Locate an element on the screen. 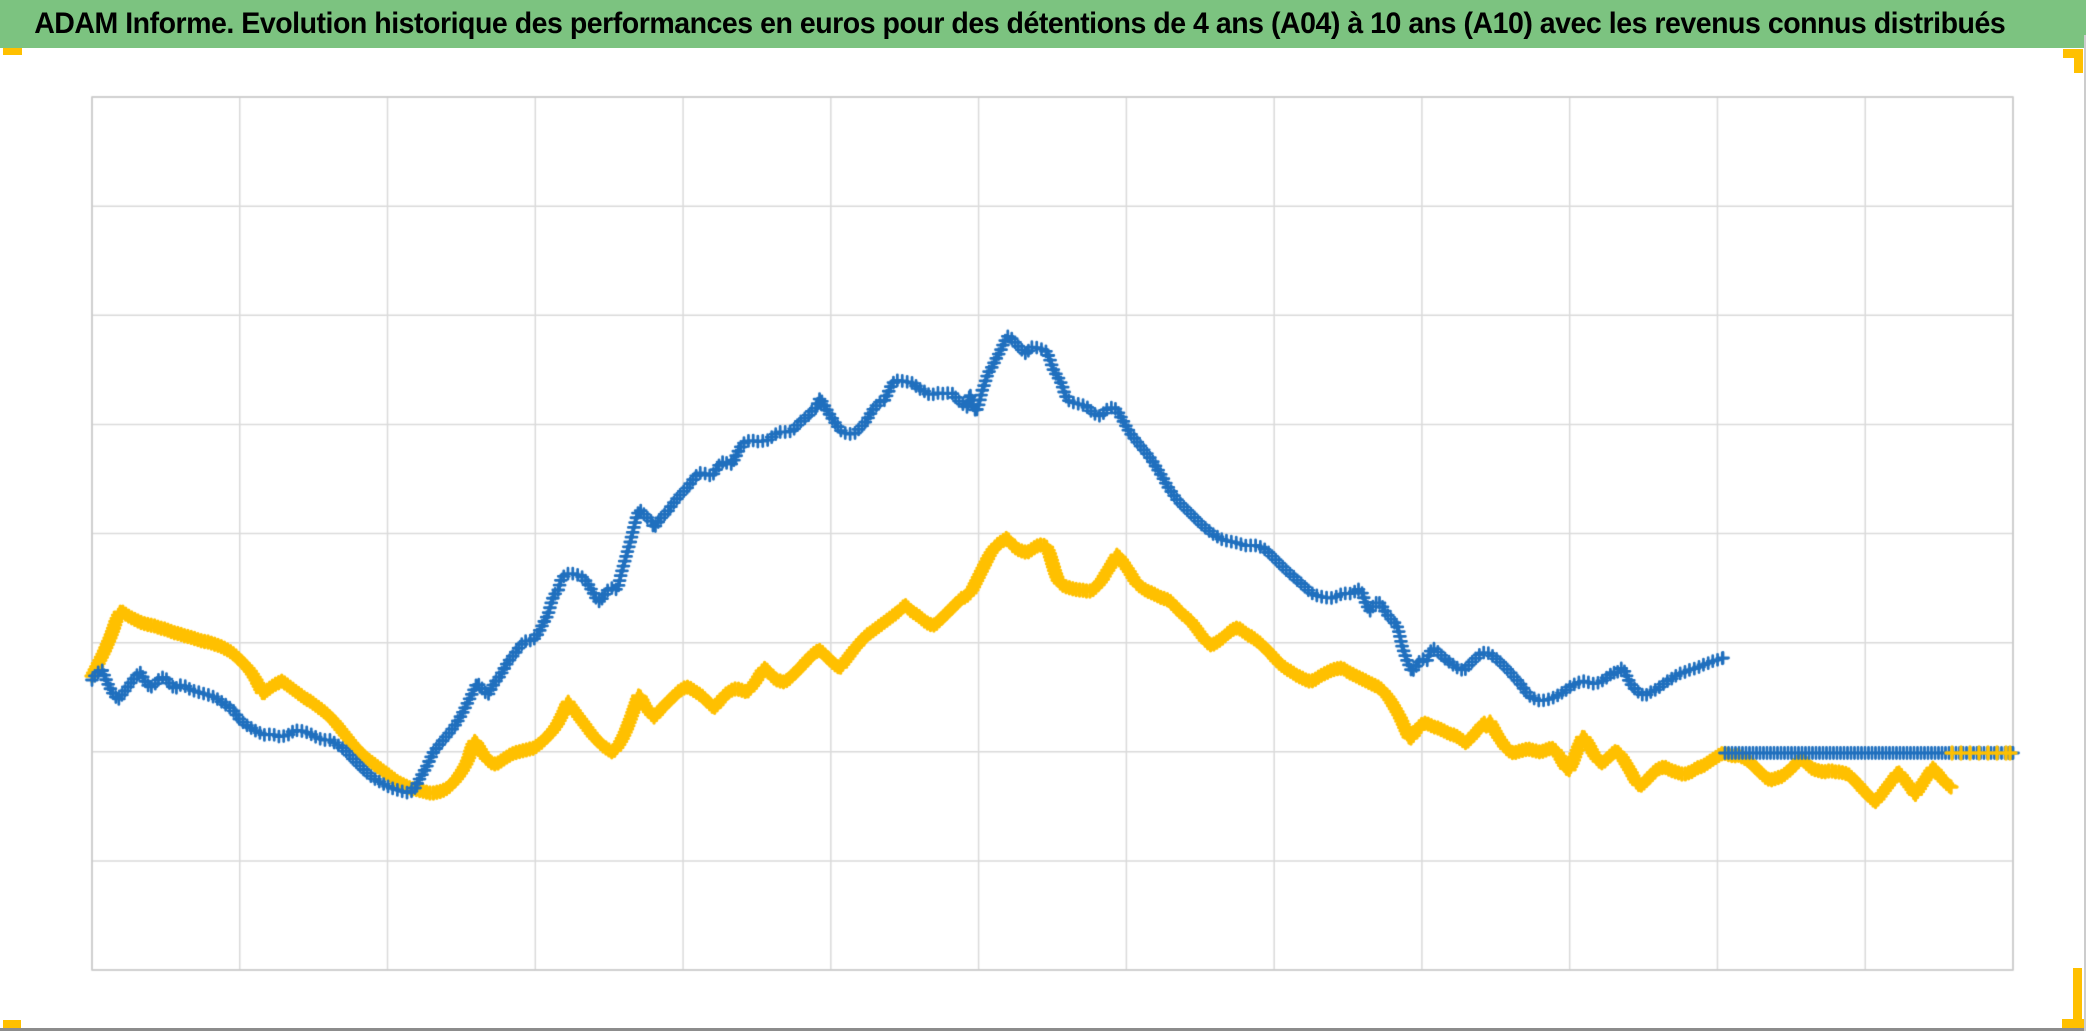  right-edge-line is located at coordinates (2085, 533).